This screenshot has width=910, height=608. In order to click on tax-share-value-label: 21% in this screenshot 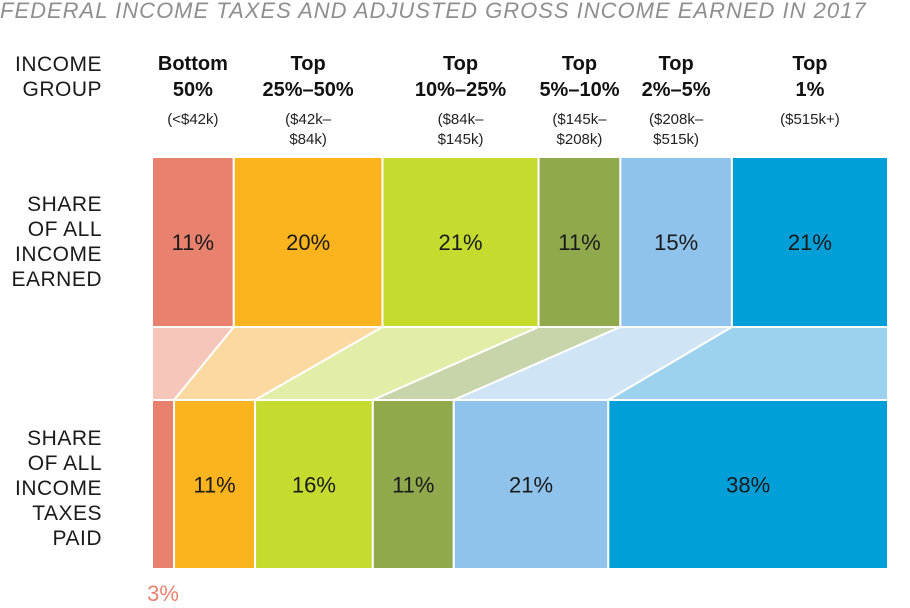, I will do `click(531, 485)`.